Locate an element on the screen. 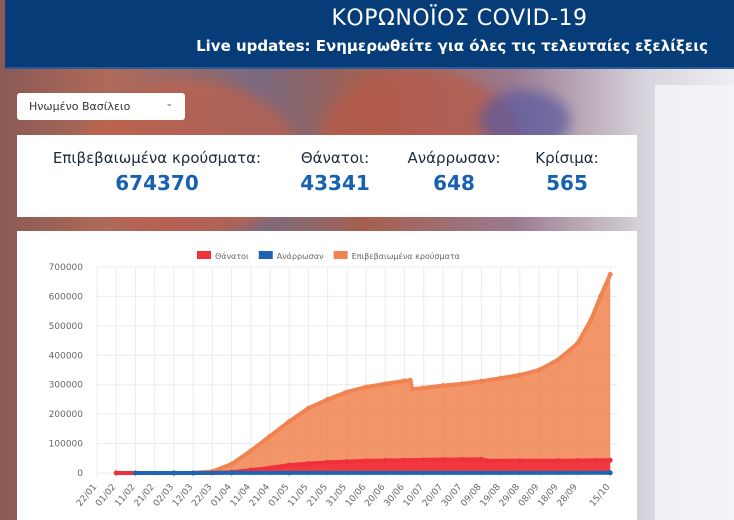 The height and width of the screenshot is (520, 734). stat-deaths: Θάνατοι: 43341 is located at coordinates (335, 172).